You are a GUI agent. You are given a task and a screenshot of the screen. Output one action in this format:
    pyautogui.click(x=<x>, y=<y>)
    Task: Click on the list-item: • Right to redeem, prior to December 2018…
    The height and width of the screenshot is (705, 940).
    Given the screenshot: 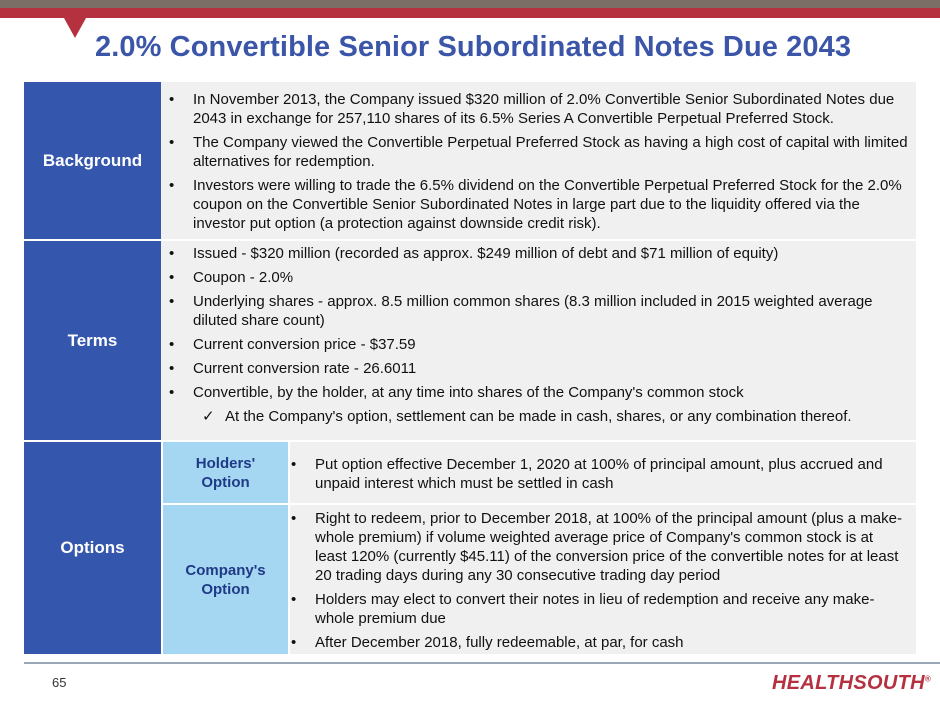 What is the action you would take?
    pyautogui.click(x=597, y=547)
    